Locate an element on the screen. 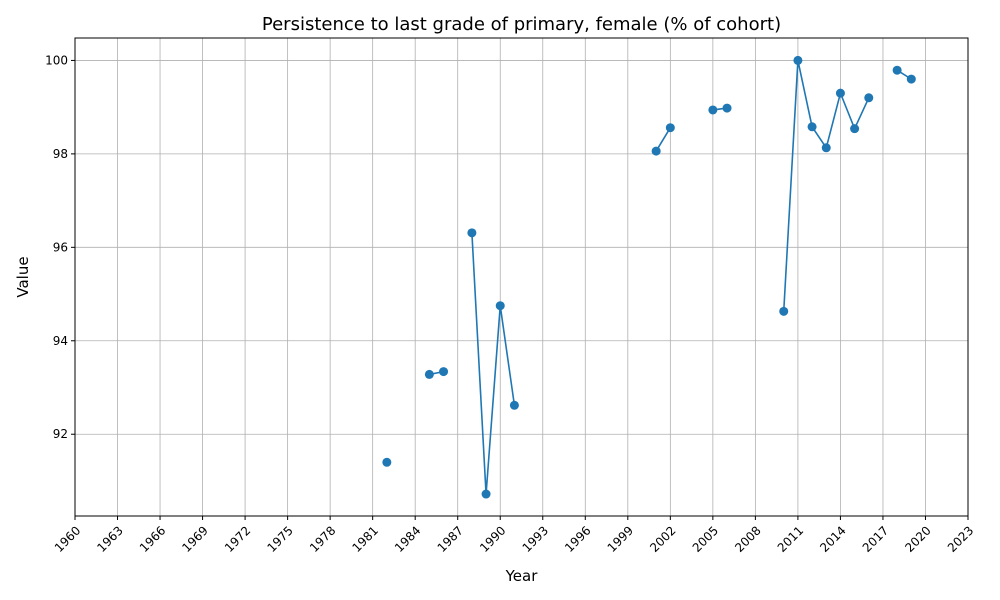 The width and height of the screenshot is (1000, 600). y-tick-label: 96 is located at coordinates (60, 247).